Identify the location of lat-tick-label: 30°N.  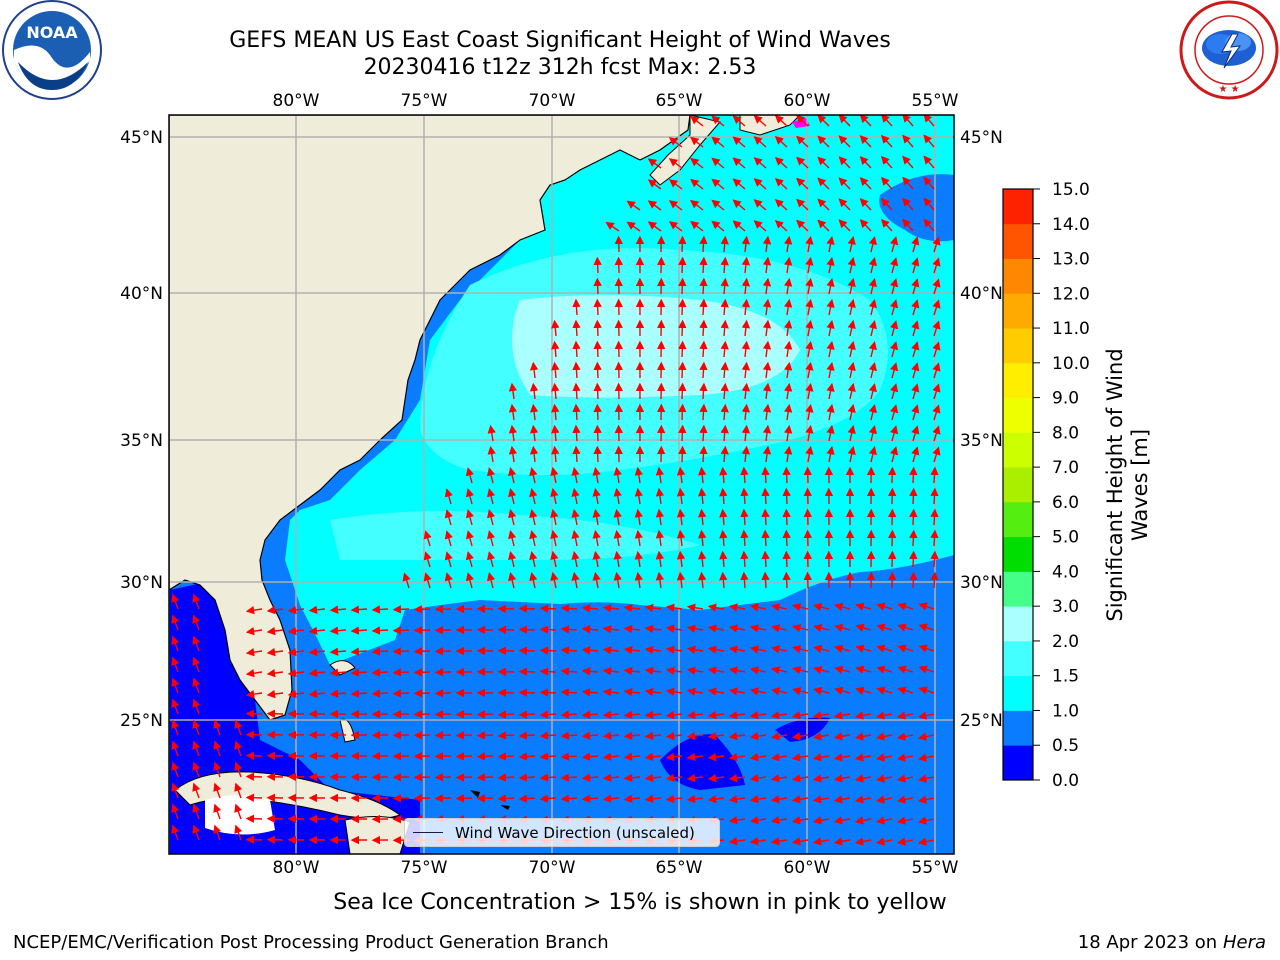
(141, 583).